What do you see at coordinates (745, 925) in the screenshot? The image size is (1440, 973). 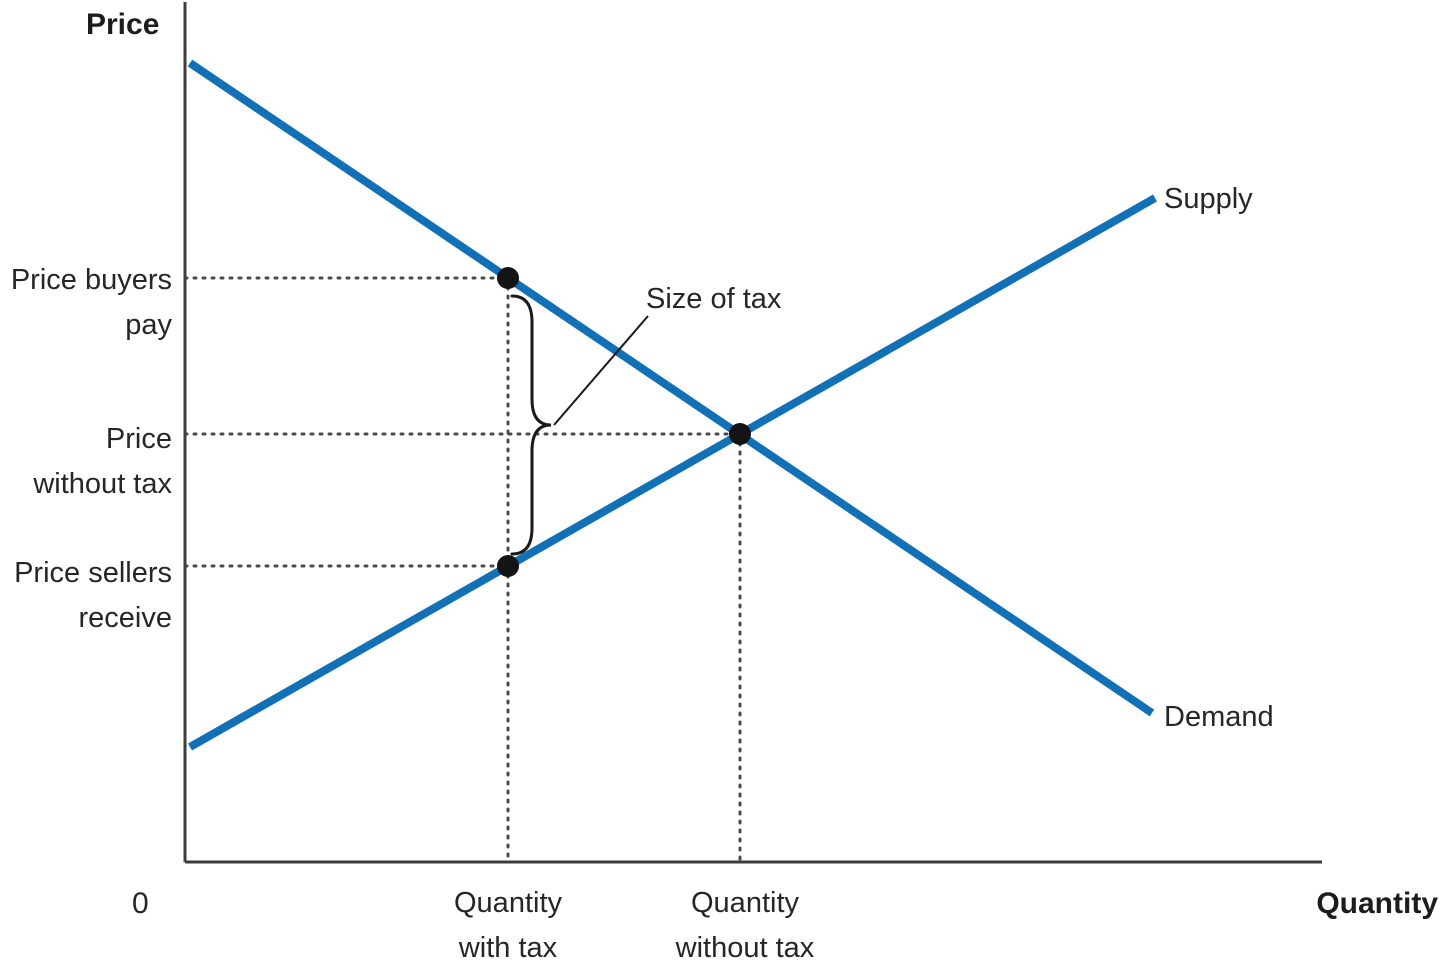 I see `quantity-without-tax-label: Quantity without tax` at bounding box center [745, 925].